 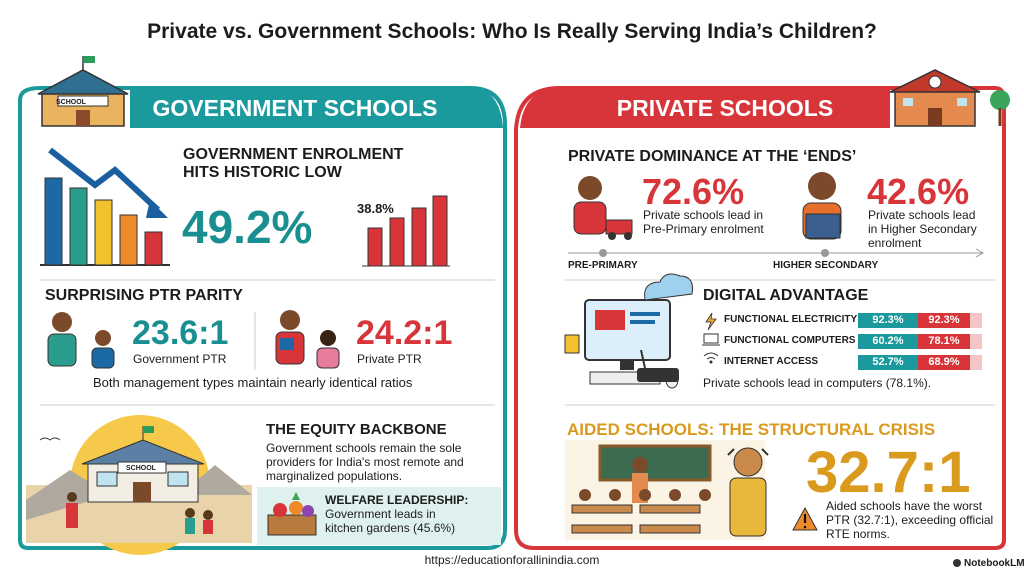 What do you see at coordinates (667, 490) in the screenshot?
I see `classroom-illustration` at bounding box center [667, 490].